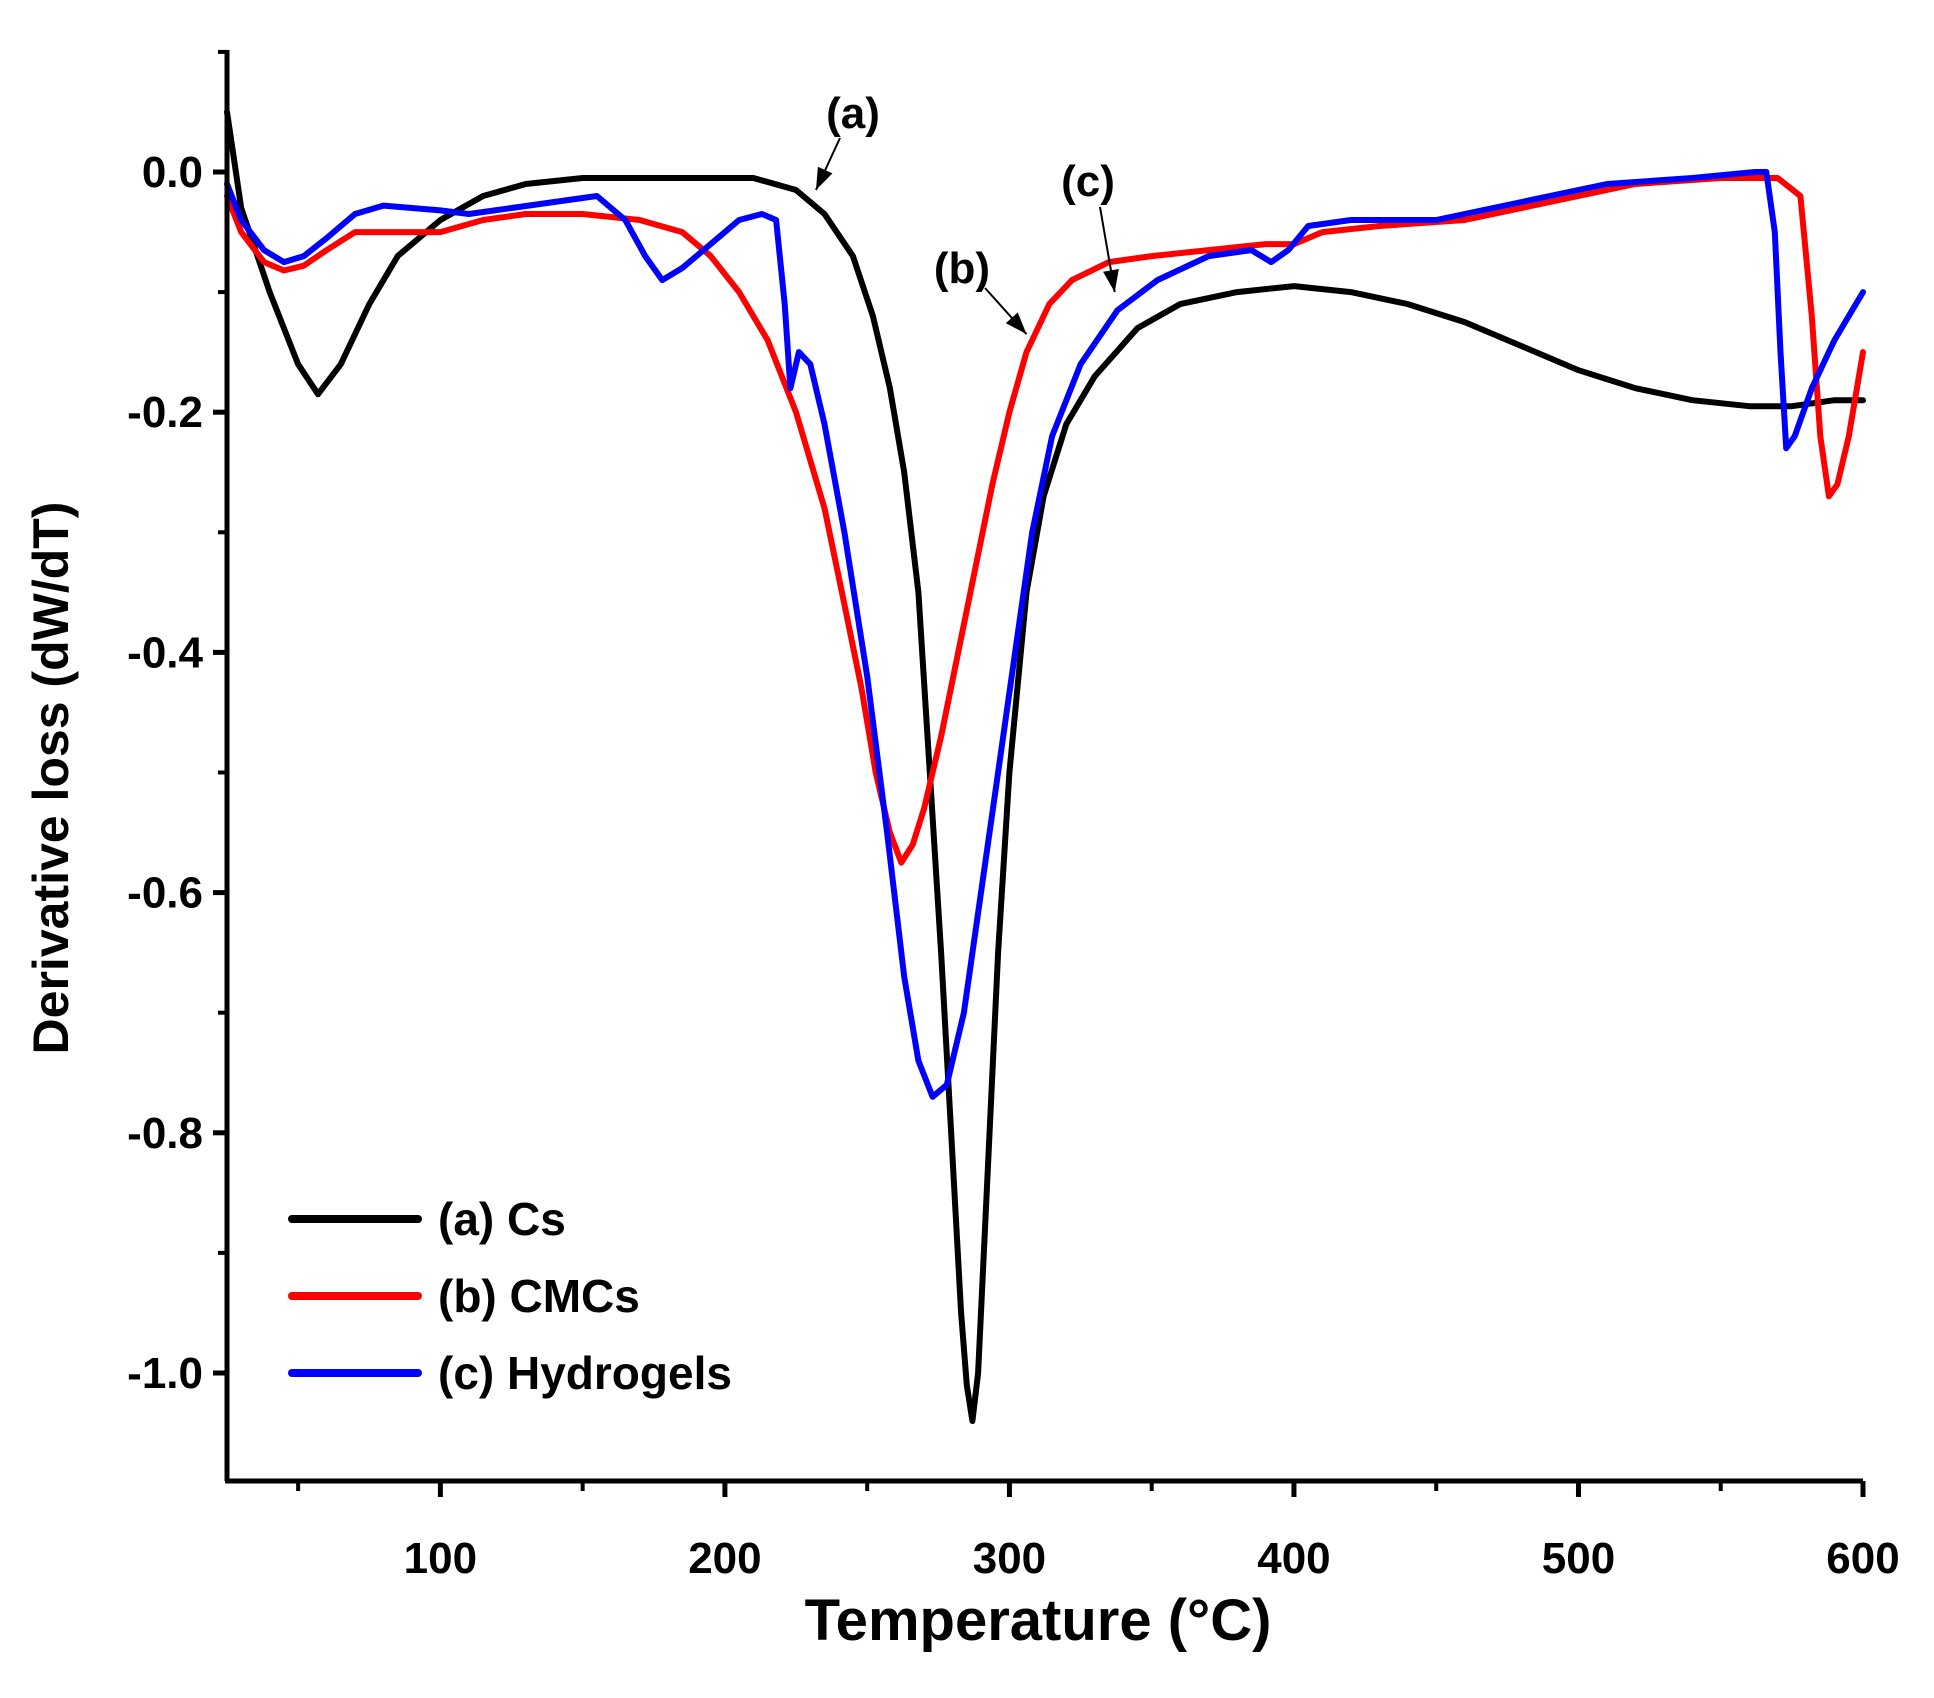  Describe the element at coordinates (440, 1558) in the screenshot. I see `x-tick-label: 100` at that location.